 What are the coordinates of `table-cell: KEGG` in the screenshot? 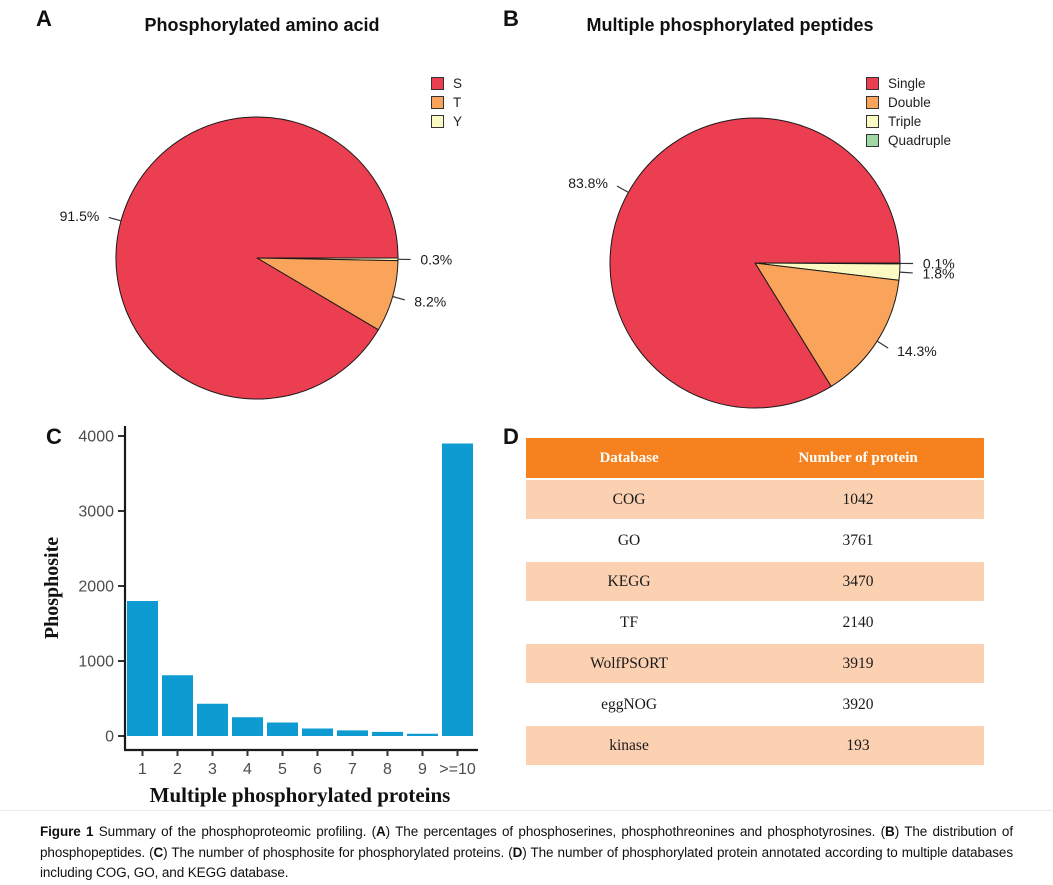 It's located at (629, 581).